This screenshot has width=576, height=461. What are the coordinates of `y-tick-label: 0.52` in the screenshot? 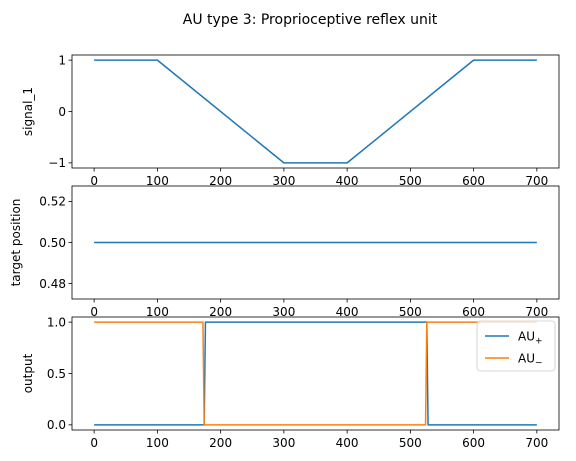 It's located at (52, 202).